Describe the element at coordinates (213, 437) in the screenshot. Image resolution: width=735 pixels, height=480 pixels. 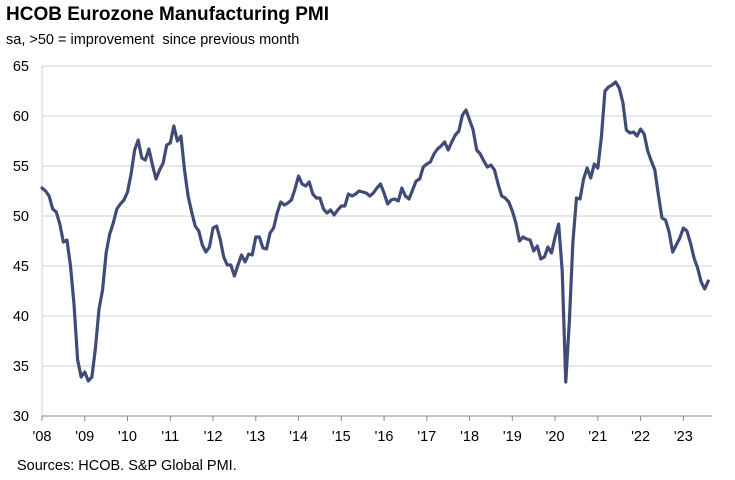
I see `x-tick-label-2012: '12` at that location.